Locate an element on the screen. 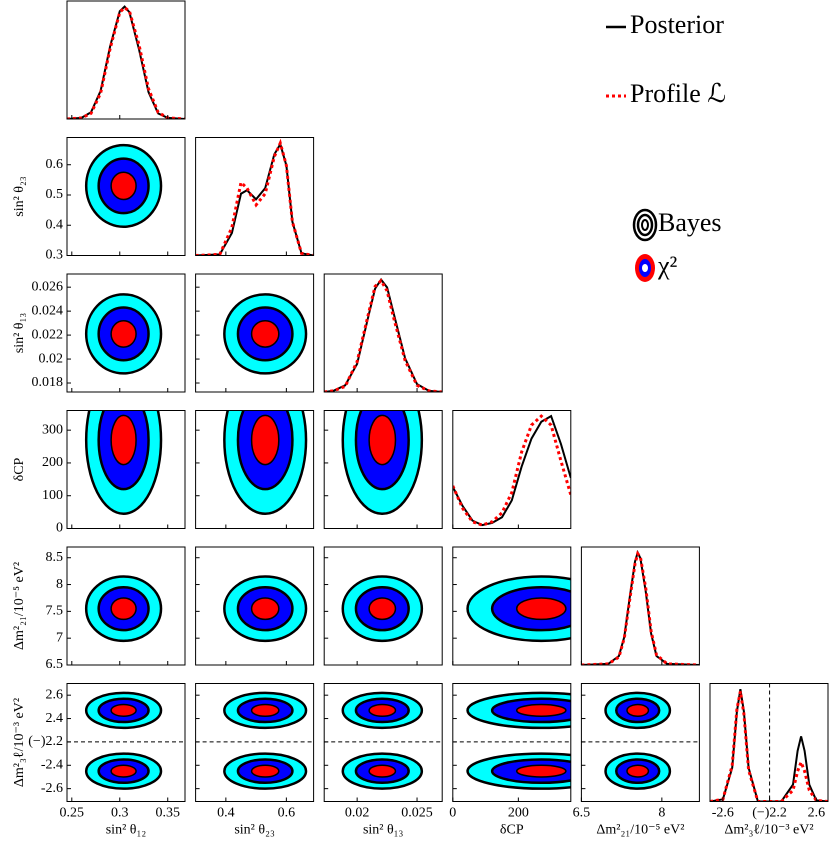 The image size is (830, 841). y-tick-label: 0.024 is located at coordinates (48, 310).